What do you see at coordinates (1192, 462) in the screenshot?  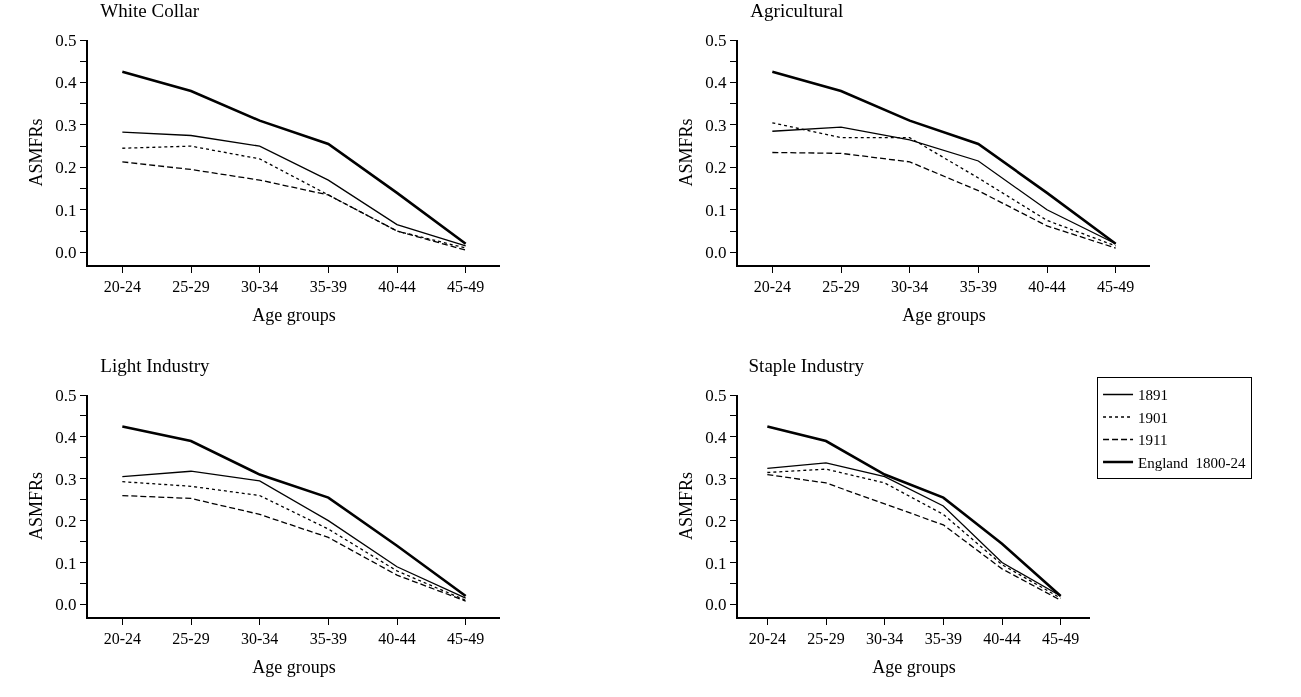 I see `legend-label: England 1800-24` at bounding box center [1192, 462].